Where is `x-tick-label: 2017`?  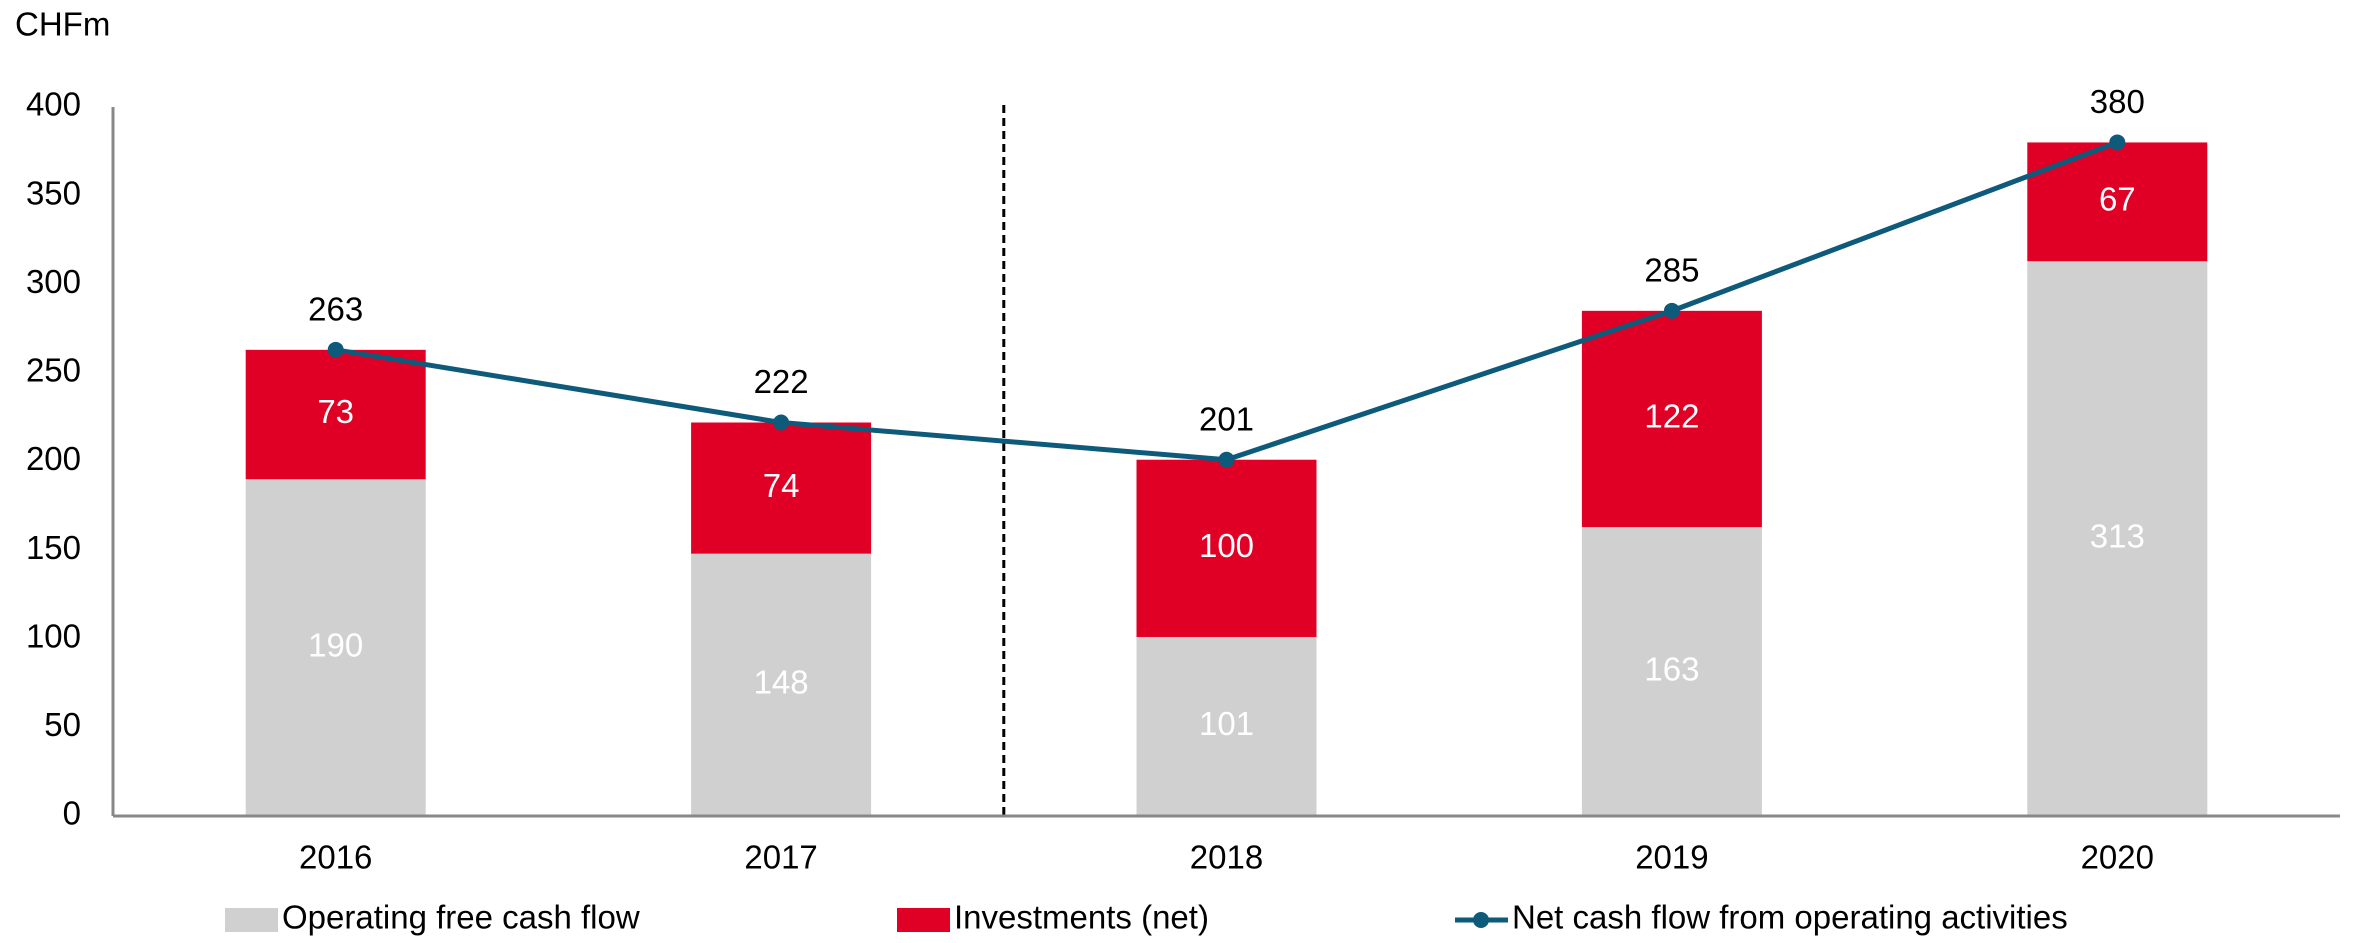
x-tick-label: 2017 is located at coordinates (780, 857).